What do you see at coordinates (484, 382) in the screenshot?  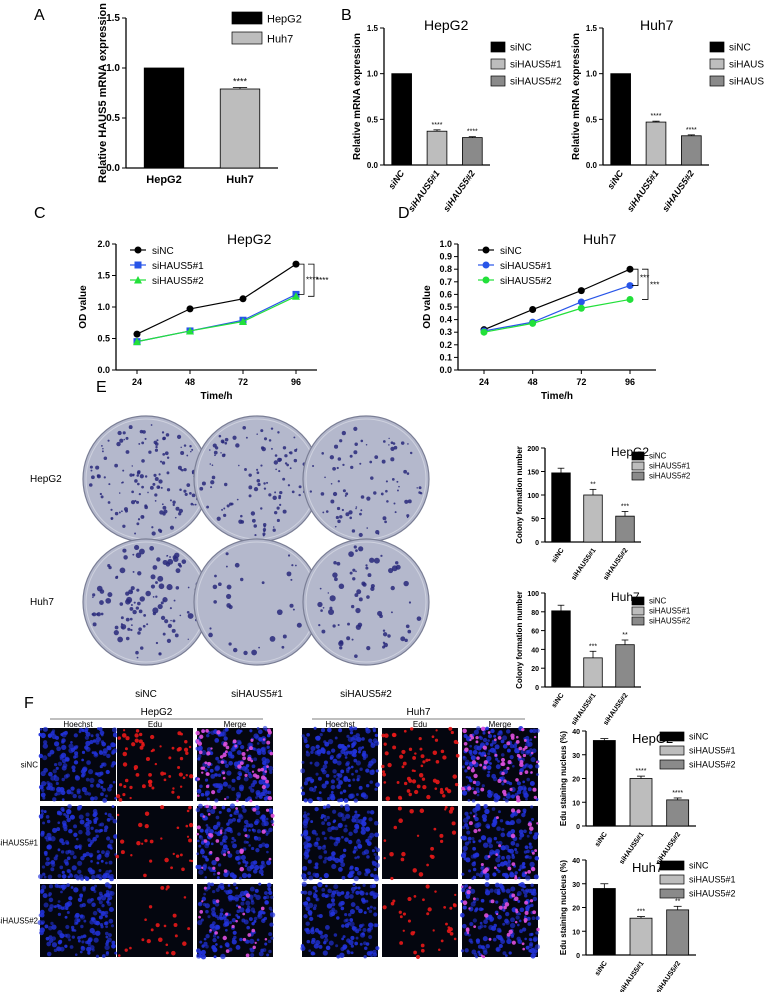 I see `x-tick-label: 24` at bounding box center [484, 382].